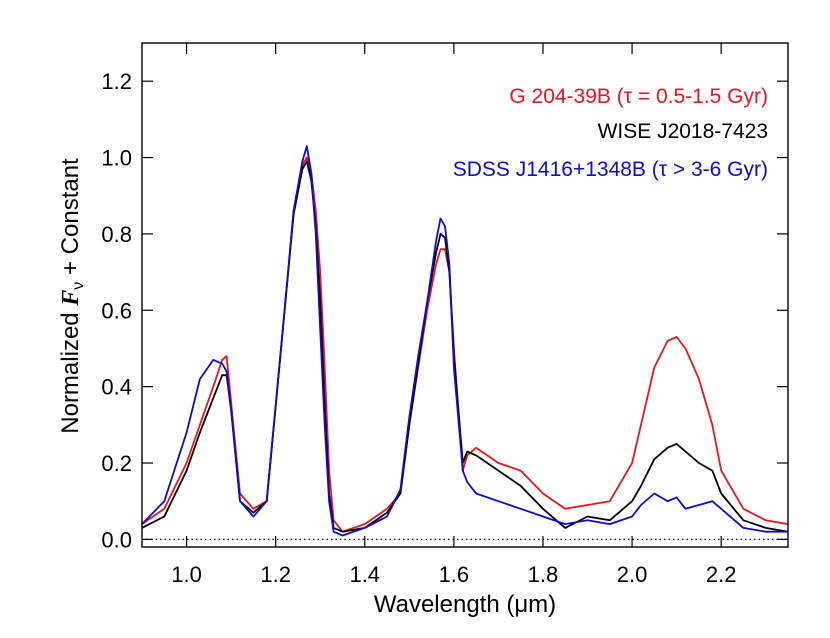 Image resolution: width=830 pixels, height=638 pixels. I want to click on y-axis-title-suffix: + Constant, so click(70, 220).